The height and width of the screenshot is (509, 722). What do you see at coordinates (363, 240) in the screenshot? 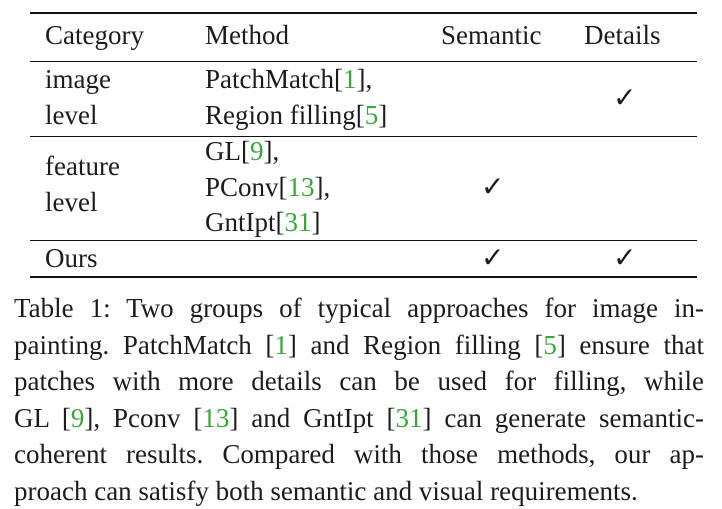
I see `row2-rule` at bounding box center [363, 240].